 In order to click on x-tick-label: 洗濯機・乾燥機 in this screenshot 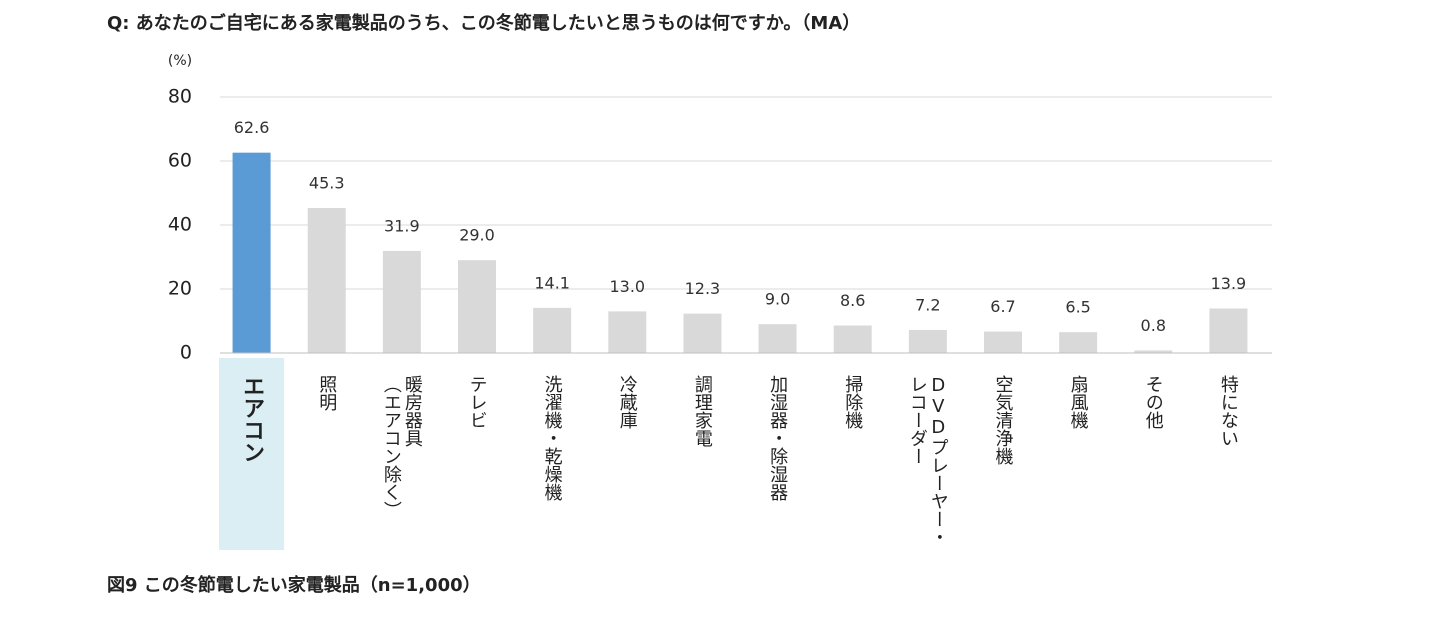, I will do `click(552, 438)`.